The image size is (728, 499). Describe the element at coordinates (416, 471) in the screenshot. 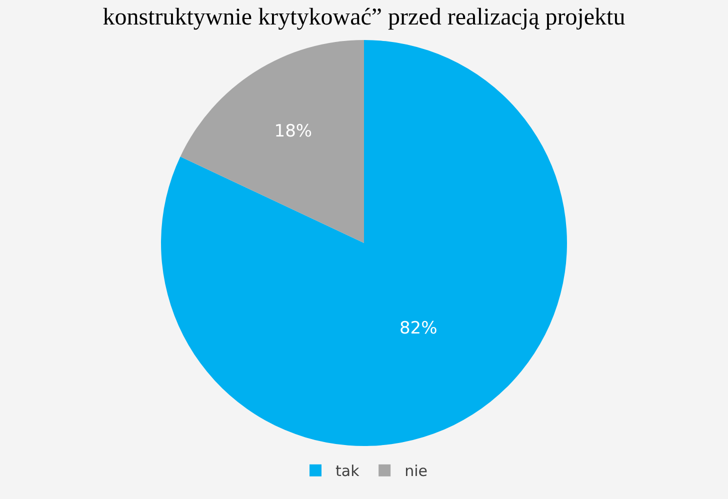

I see `legend-label: nie` at that location.